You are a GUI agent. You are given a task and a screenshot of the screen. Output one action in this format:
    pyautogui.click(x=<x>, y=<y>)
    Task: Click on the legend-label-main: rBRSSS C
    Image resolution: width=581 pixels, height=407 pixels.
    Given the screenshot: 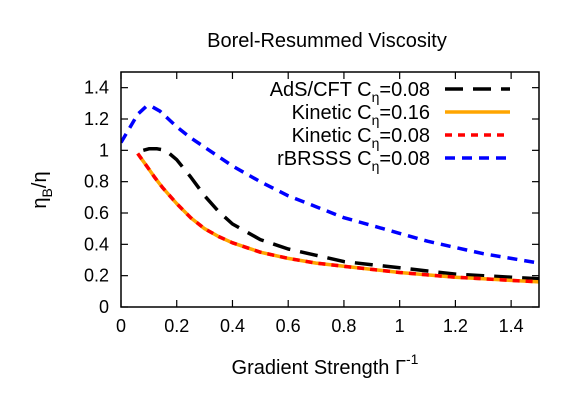 What is the action you would take?
    pyautogui.click(x=324, y=159)
    